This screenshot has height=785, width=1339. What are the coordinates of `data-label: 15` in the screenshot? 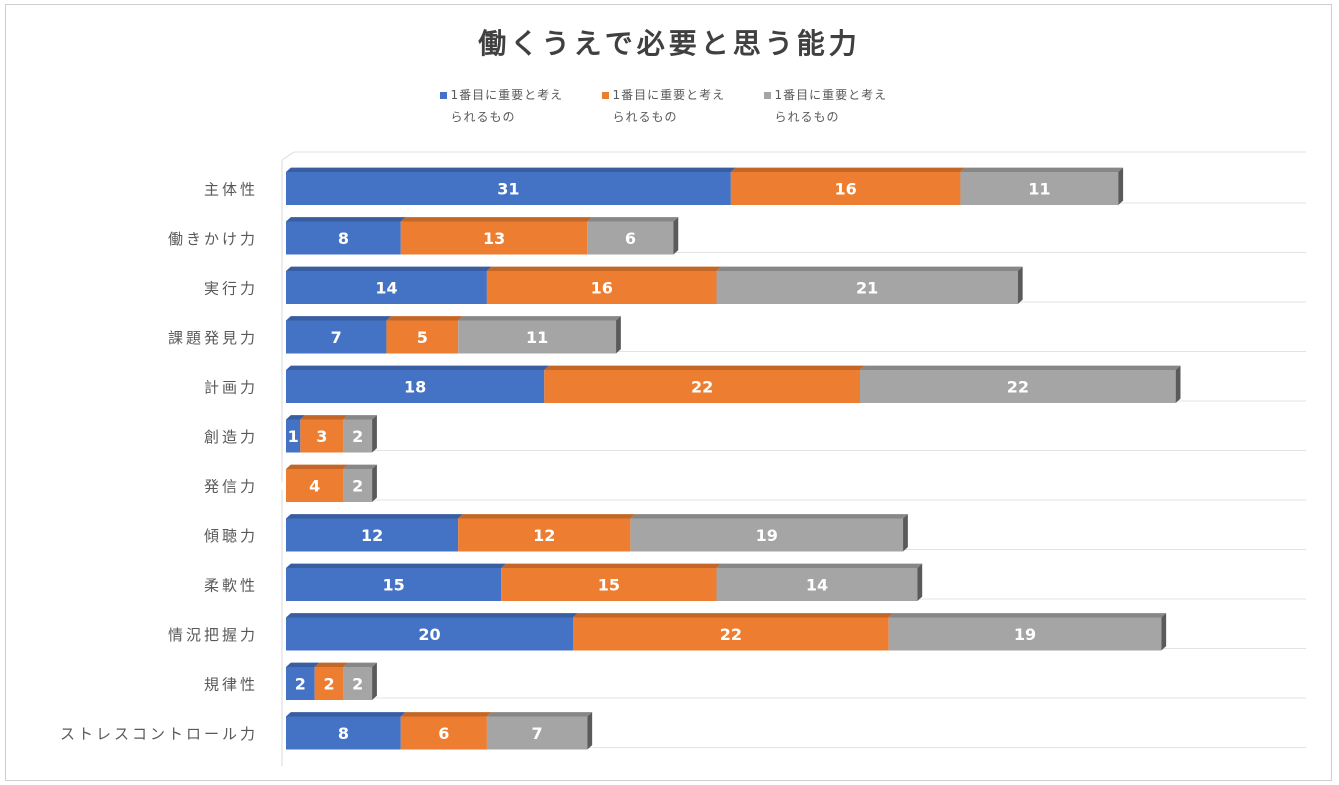 It's located at (609, 585).